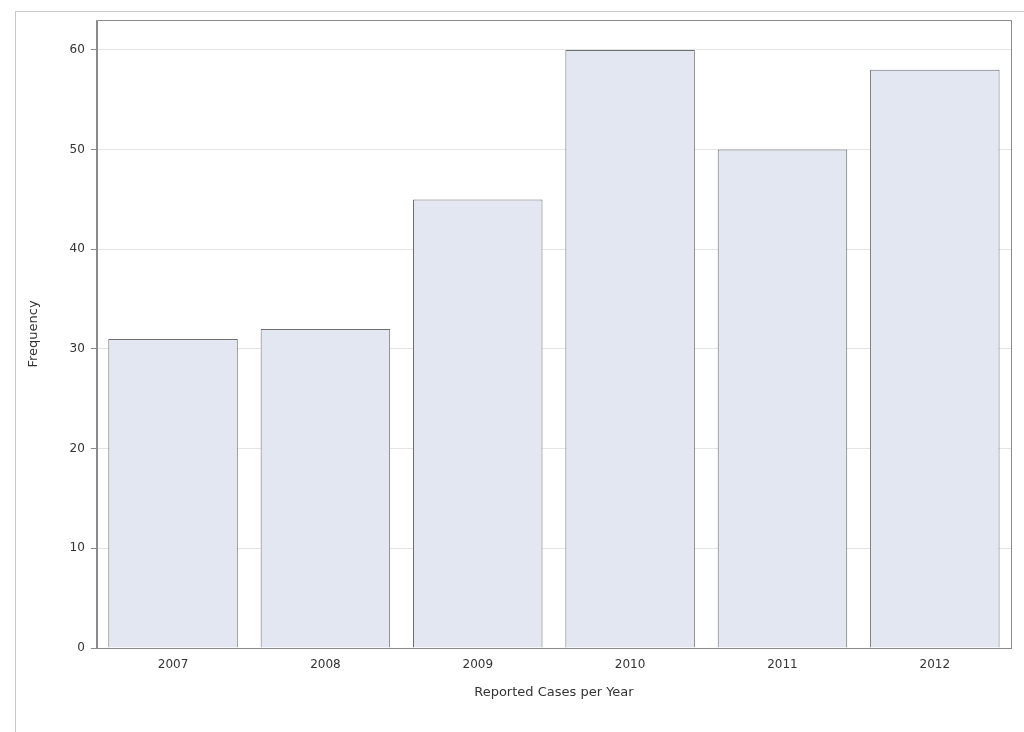 The image size is (1024, 732). Describe the element at coordinates (77, 148) in the screenshot. I see `y-tick-label: 50` at that location.